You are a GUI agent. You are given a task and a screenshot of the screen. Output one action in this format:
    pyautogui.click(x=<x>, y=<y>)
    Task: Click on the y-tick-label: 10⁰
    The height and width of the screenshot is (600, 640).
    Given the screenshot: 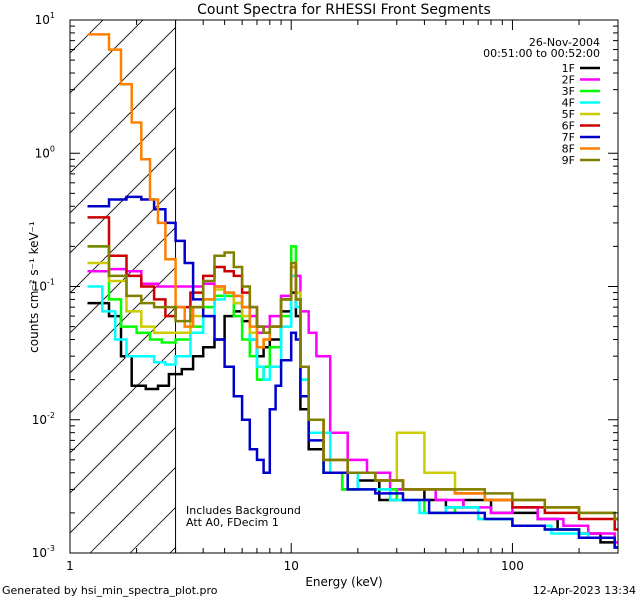 What is the action you would take?
    pyautogui.click(x=45, y=152)
    